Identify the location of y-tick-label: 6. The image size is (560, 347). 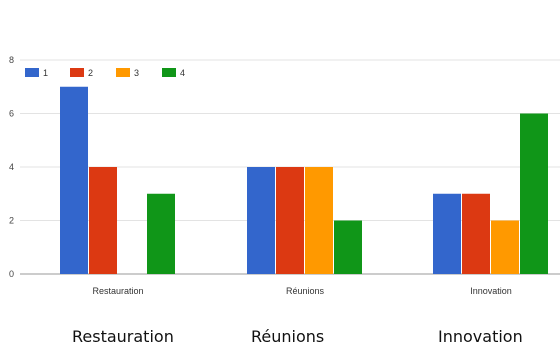
(11, 114).